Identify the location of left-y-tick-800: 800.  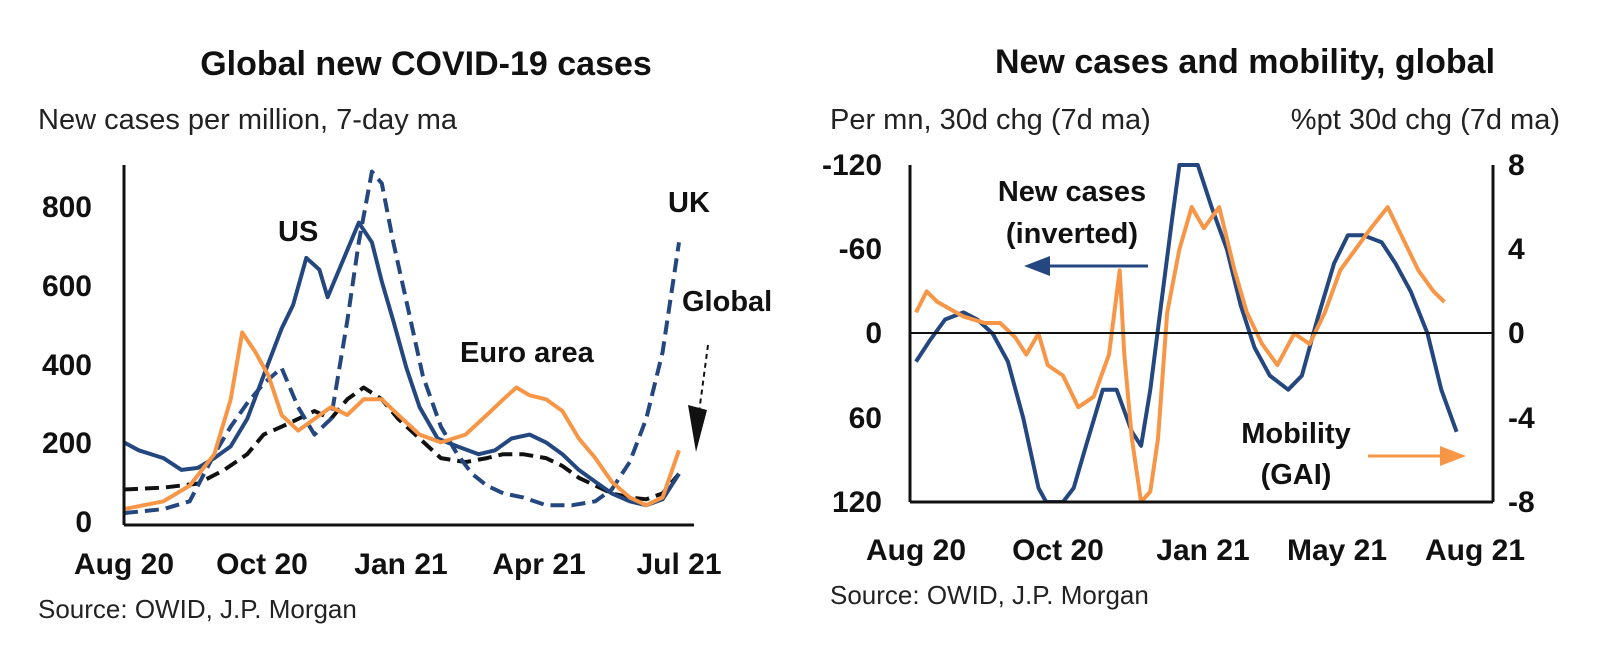
(67, 207).